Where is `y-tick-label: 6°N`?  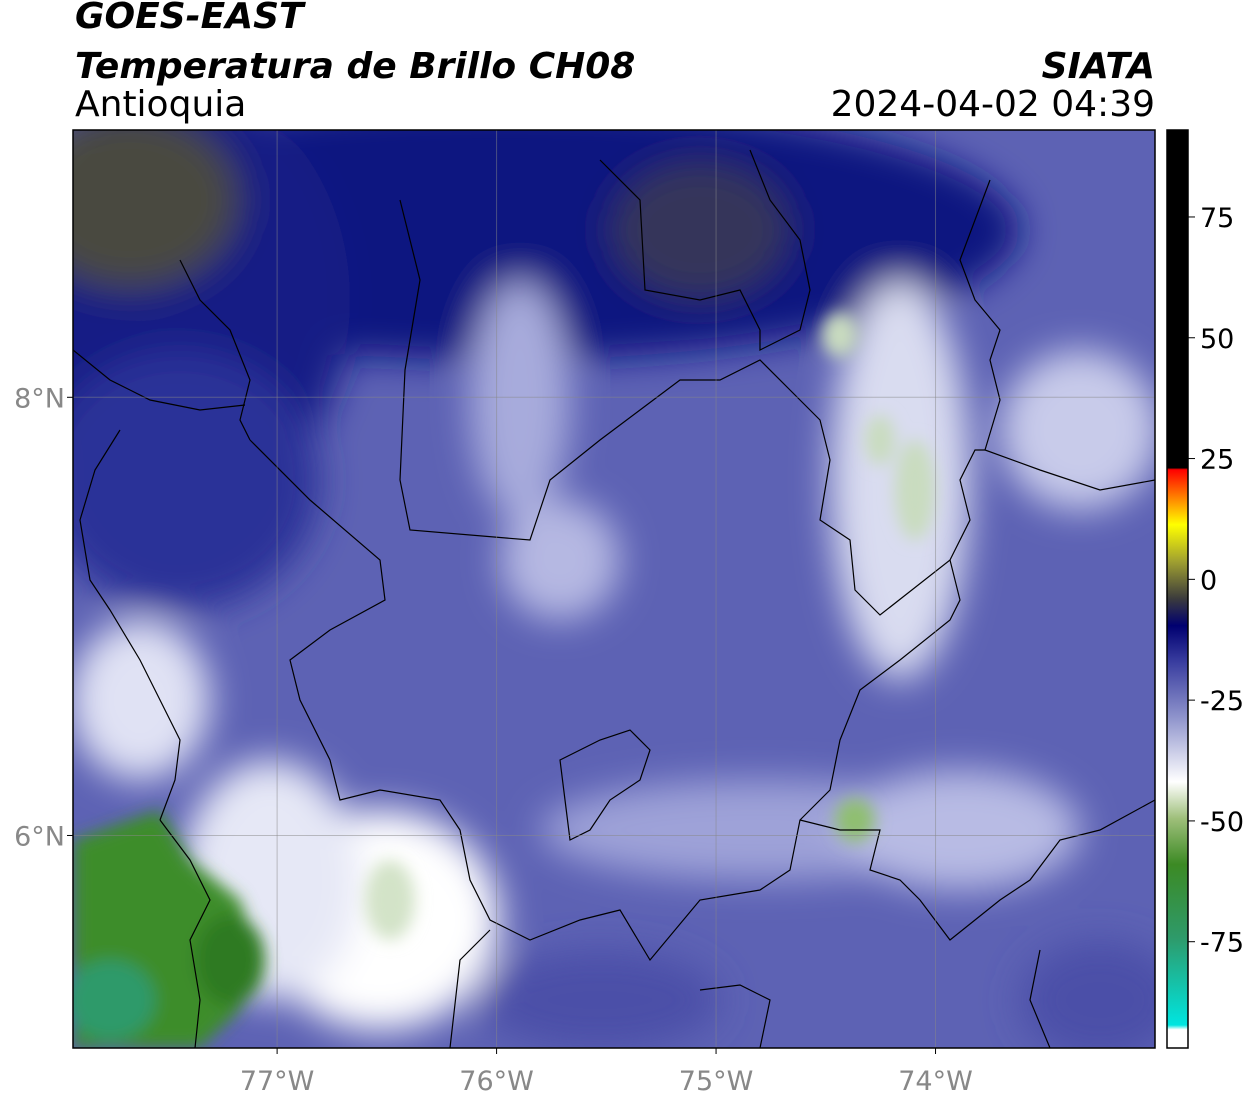 y-tick-label: 6°N is located at coordinates (39, 836).